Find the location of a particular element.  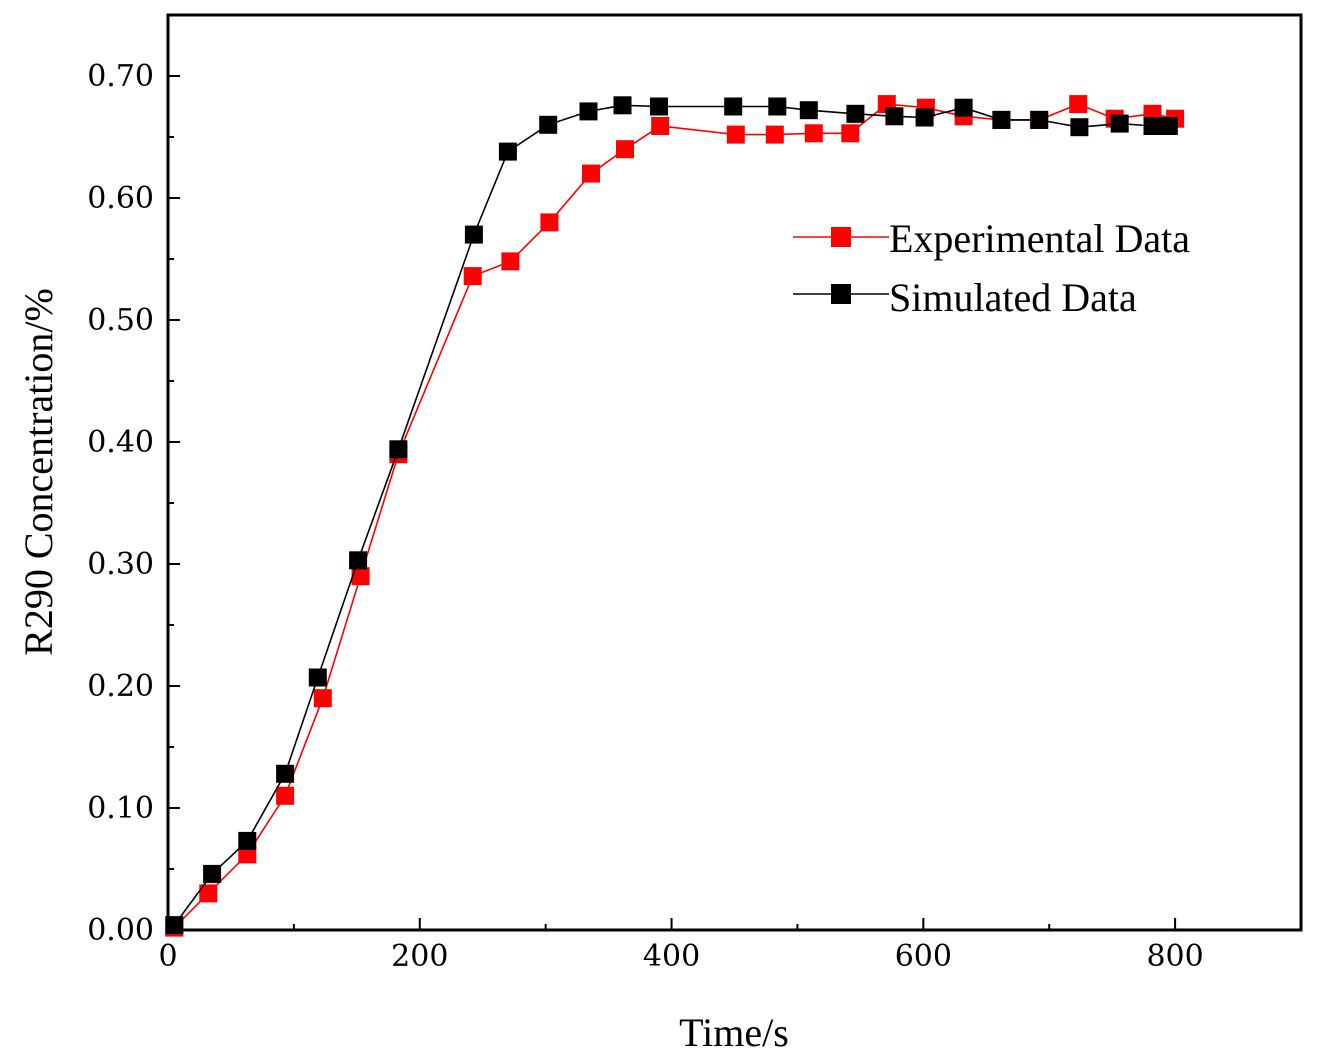

y-tick-label: 0.70 is located at coordinates (120, 76).